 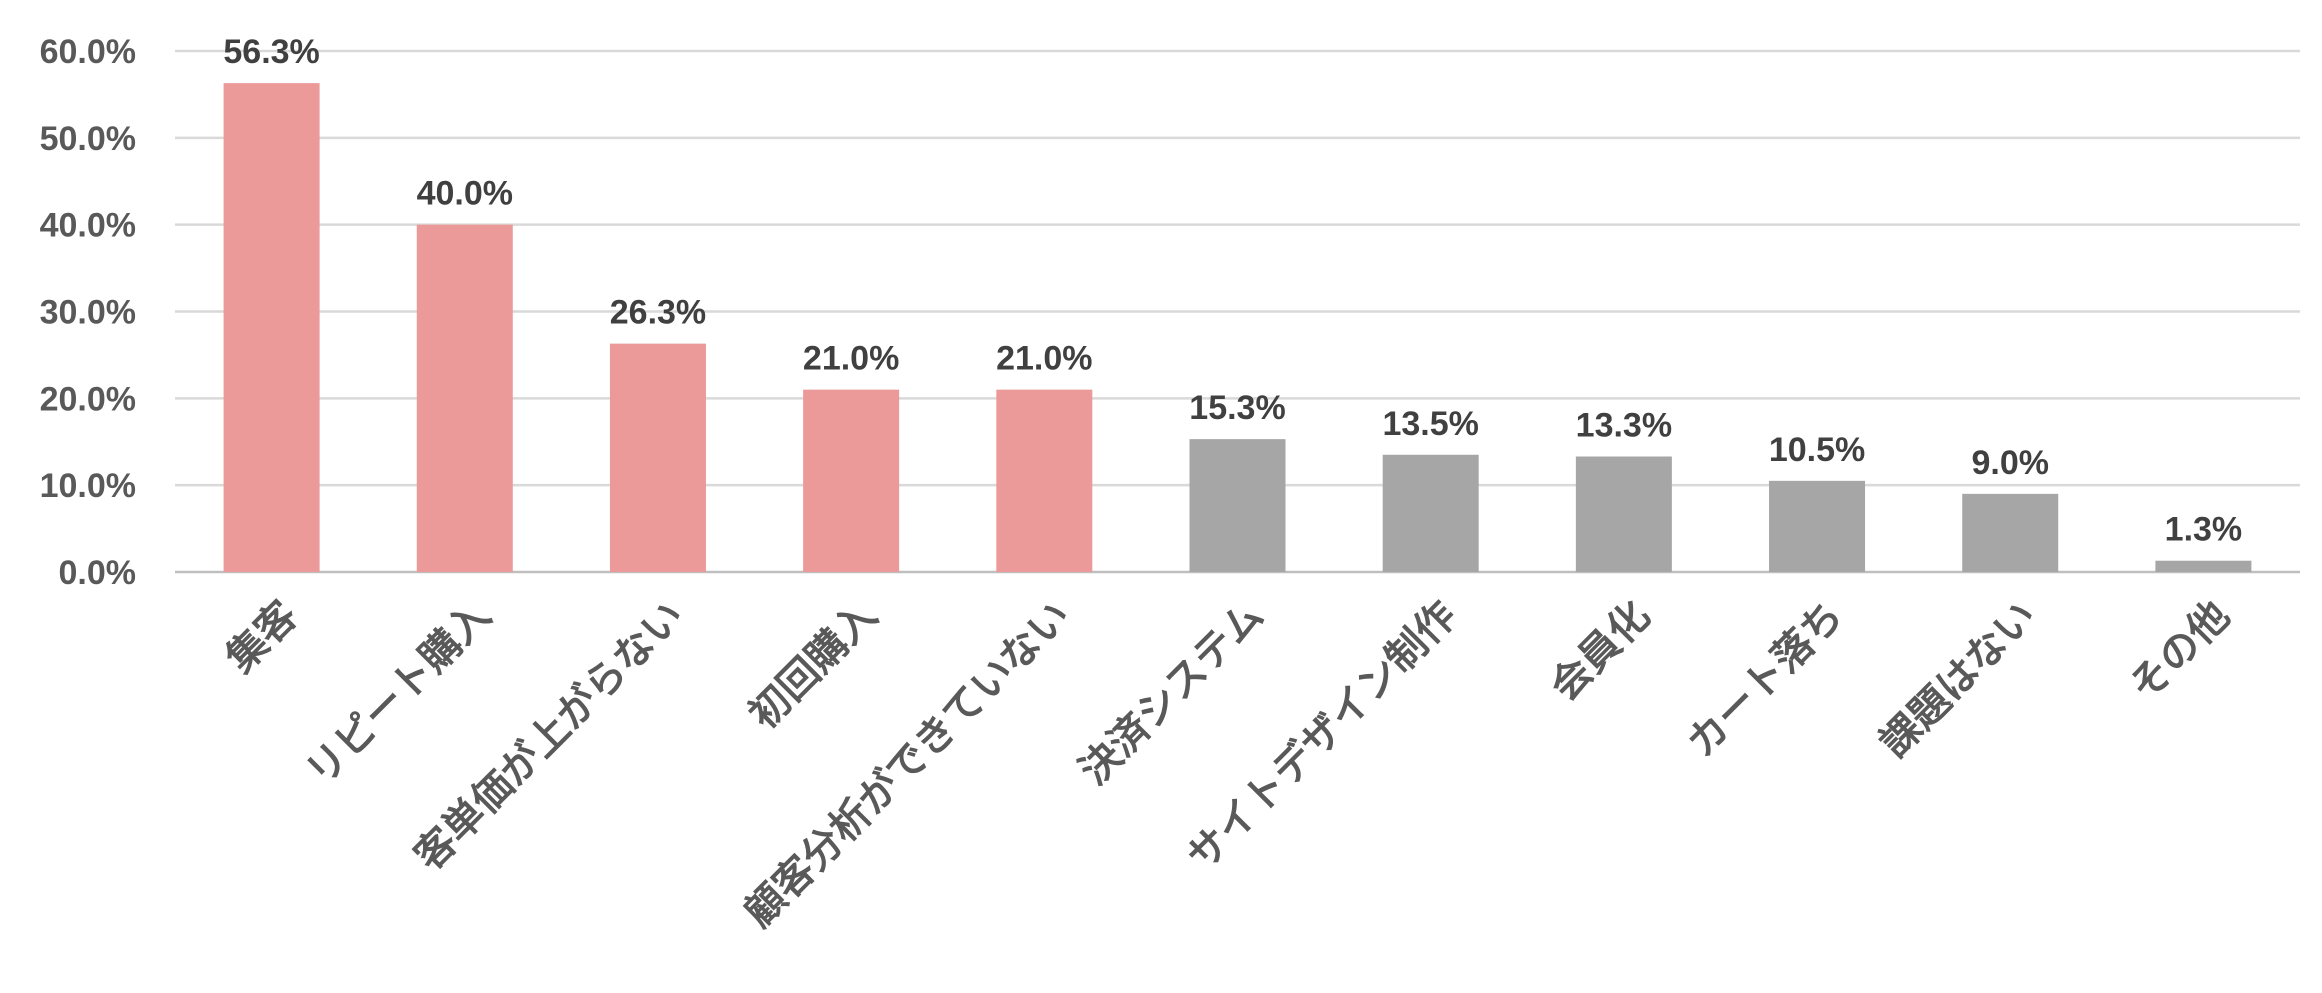 What do you see at coordinates (1765, 680) in the screenshot?
I see `category-label: カート落ち` at bounding box center [1765, 680].